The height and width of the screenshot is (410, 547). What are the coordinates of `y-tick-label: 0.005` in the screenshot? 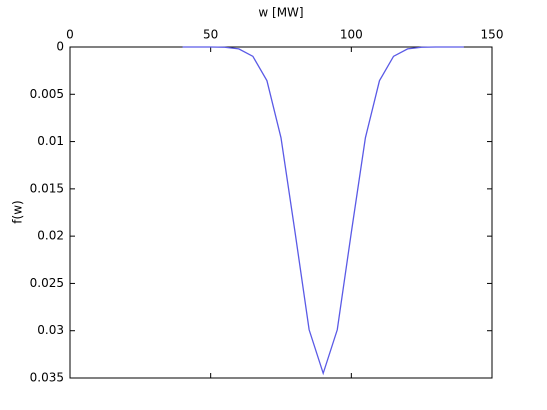 It's located at (47, 94).